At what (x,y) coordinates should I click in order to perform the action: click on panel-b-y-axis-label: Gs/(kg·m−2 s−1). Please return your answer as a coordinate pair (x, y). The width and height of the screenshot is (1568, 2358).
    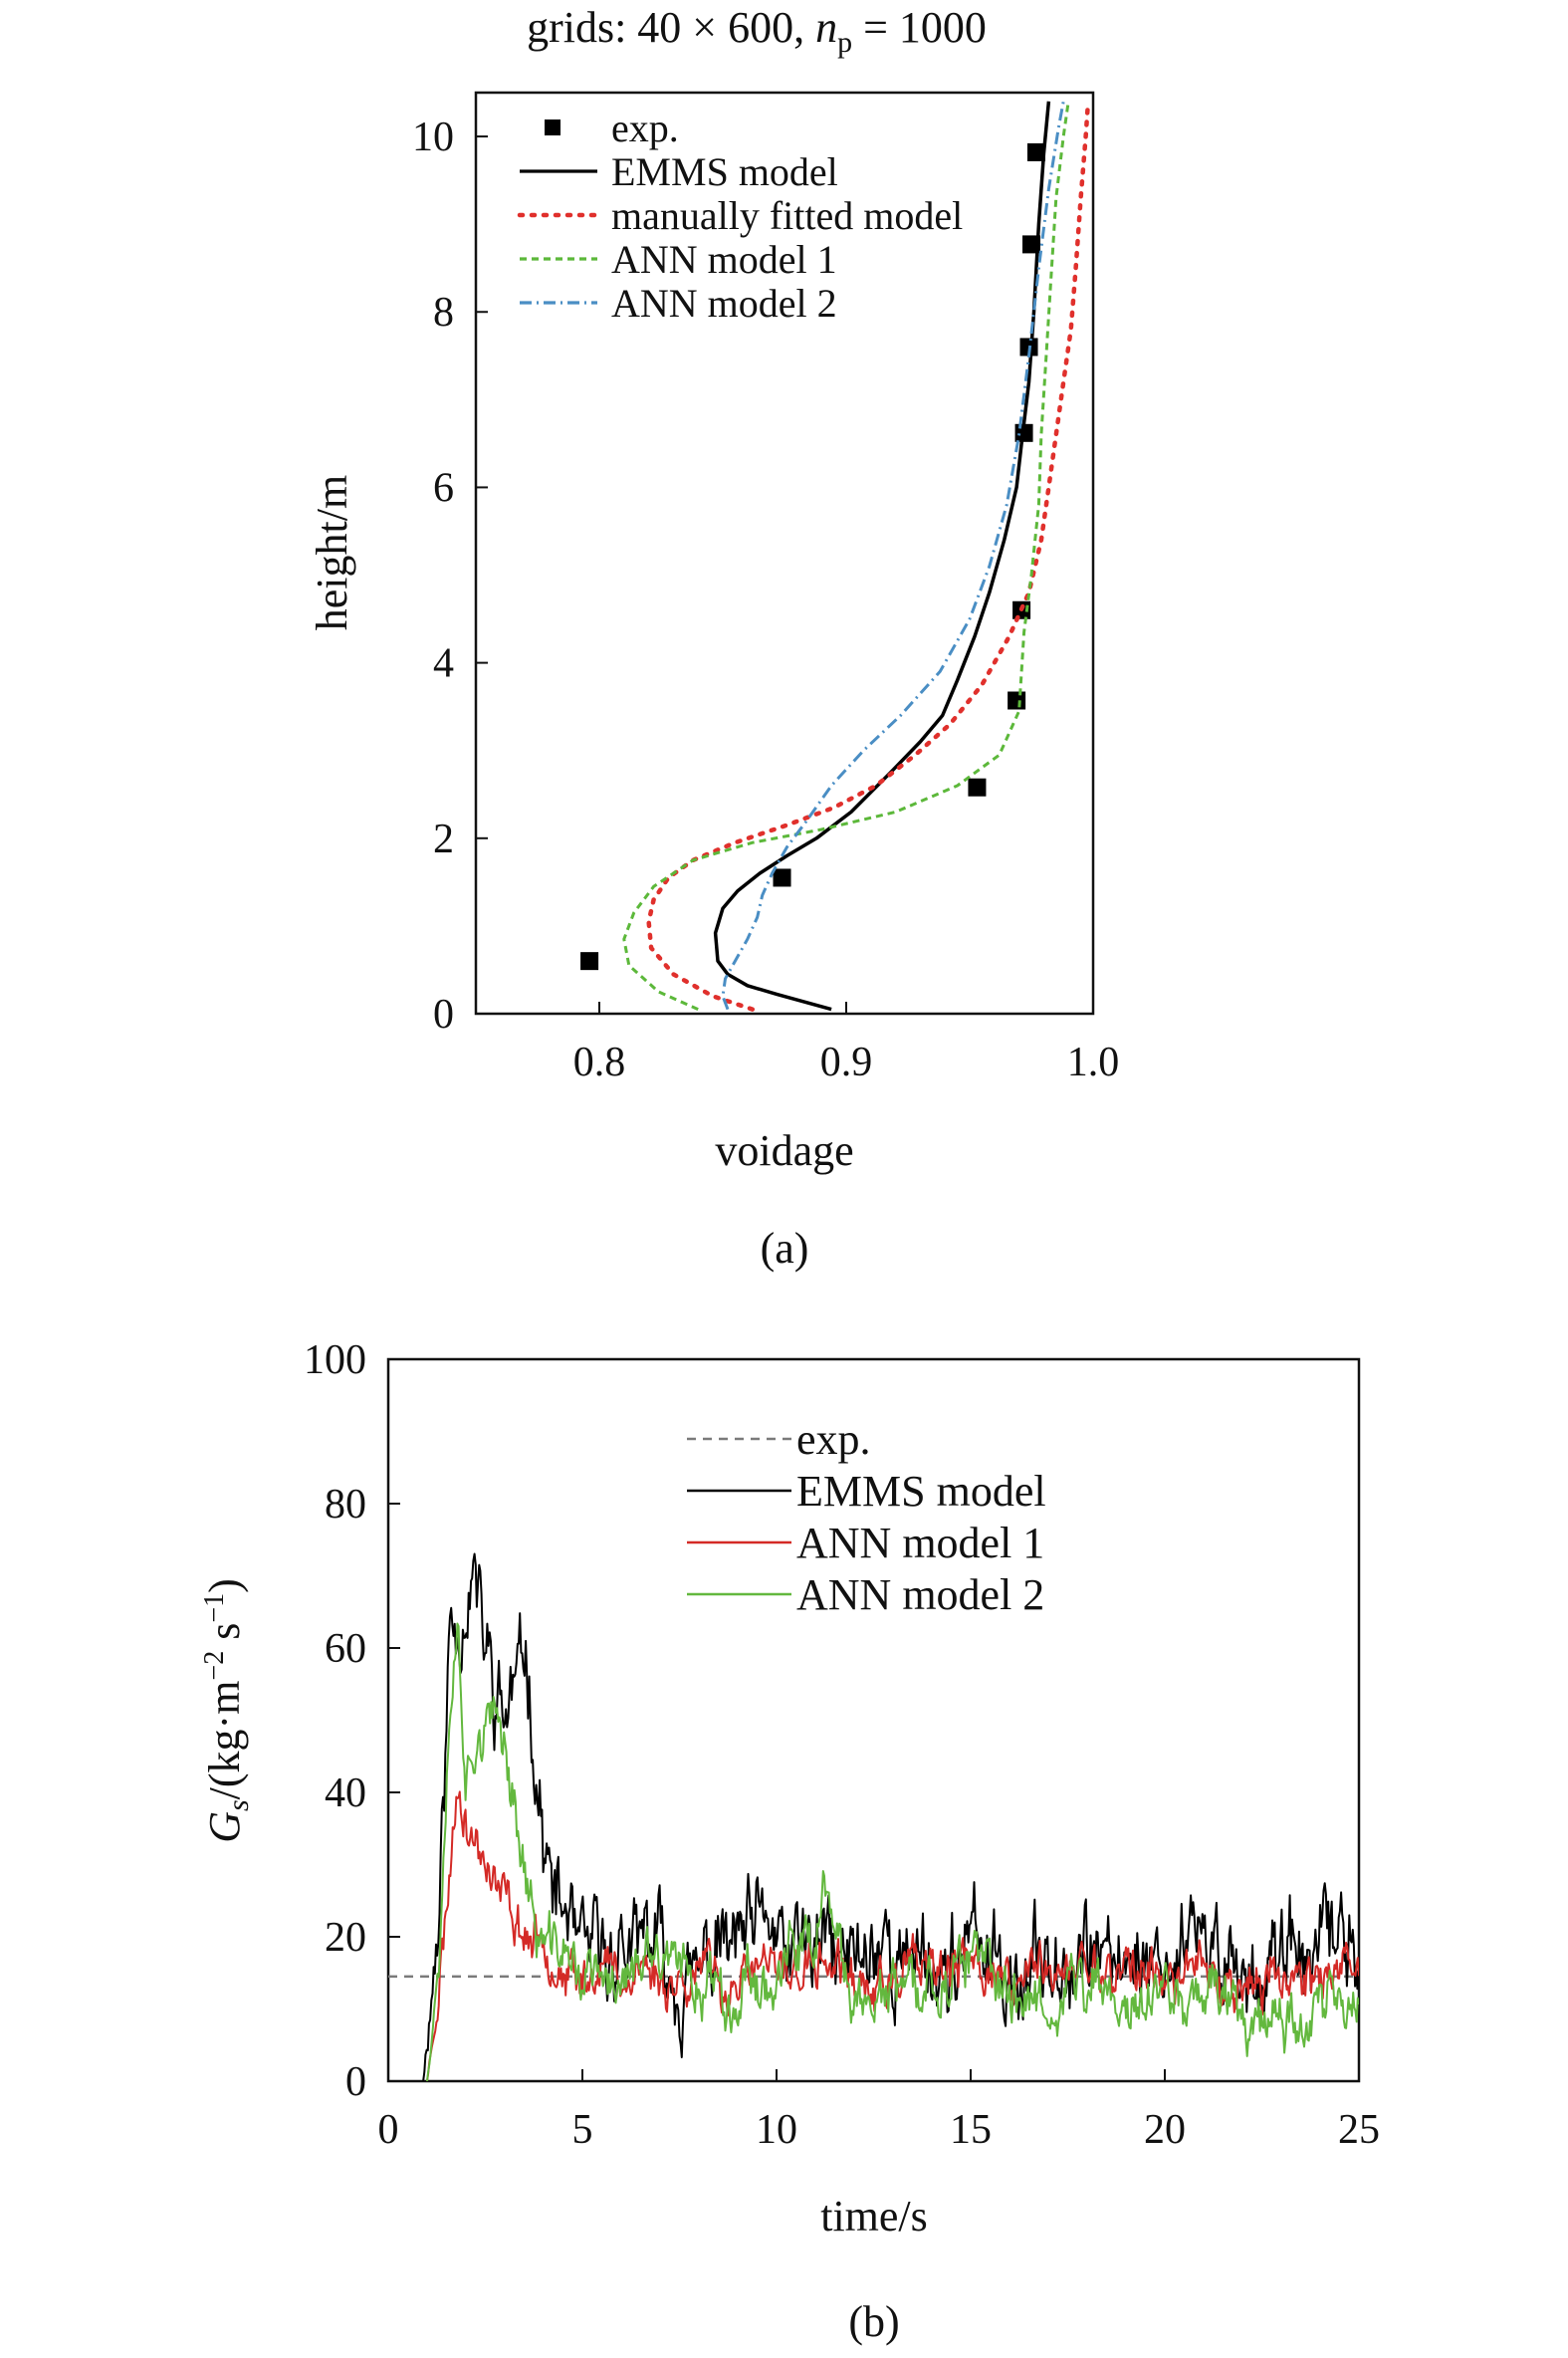
    Looking at the image, I should click on (227, 1710).